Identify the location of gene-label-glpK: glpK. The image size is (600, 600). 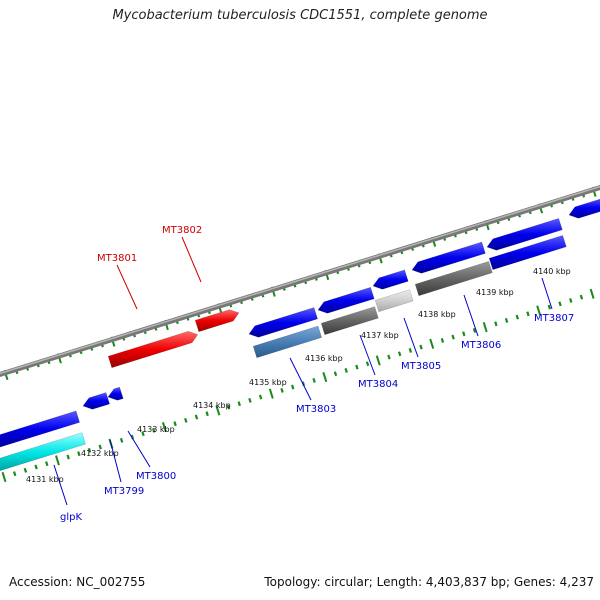
(71, 517).